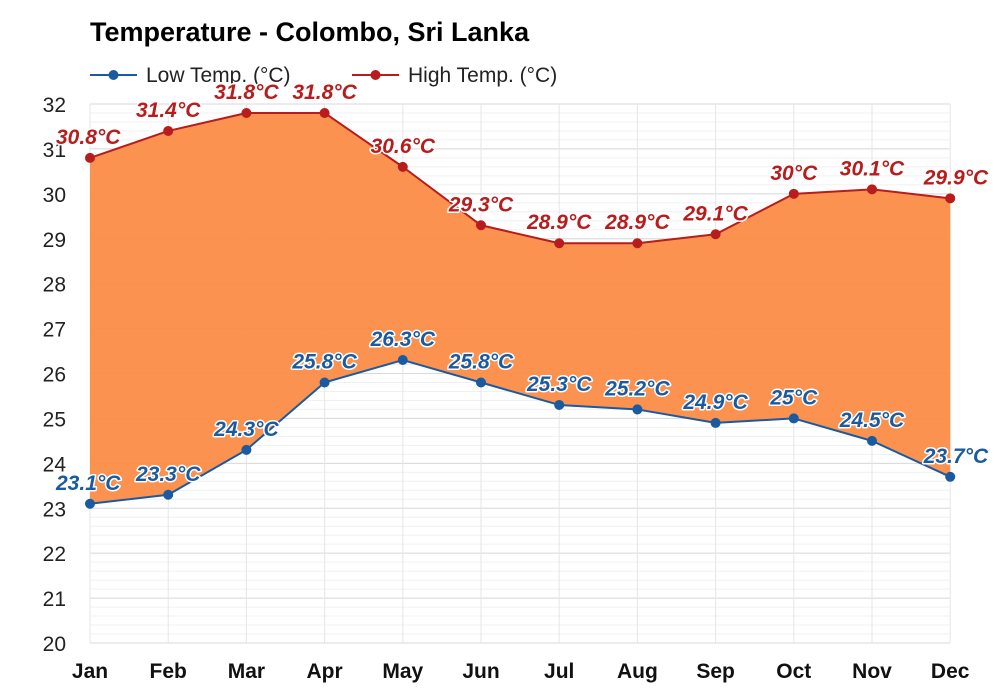 Image resolution: width=1000 pixels, height=700 pixels. I want to click on x-tick-label: Jun, so click(480, 671).